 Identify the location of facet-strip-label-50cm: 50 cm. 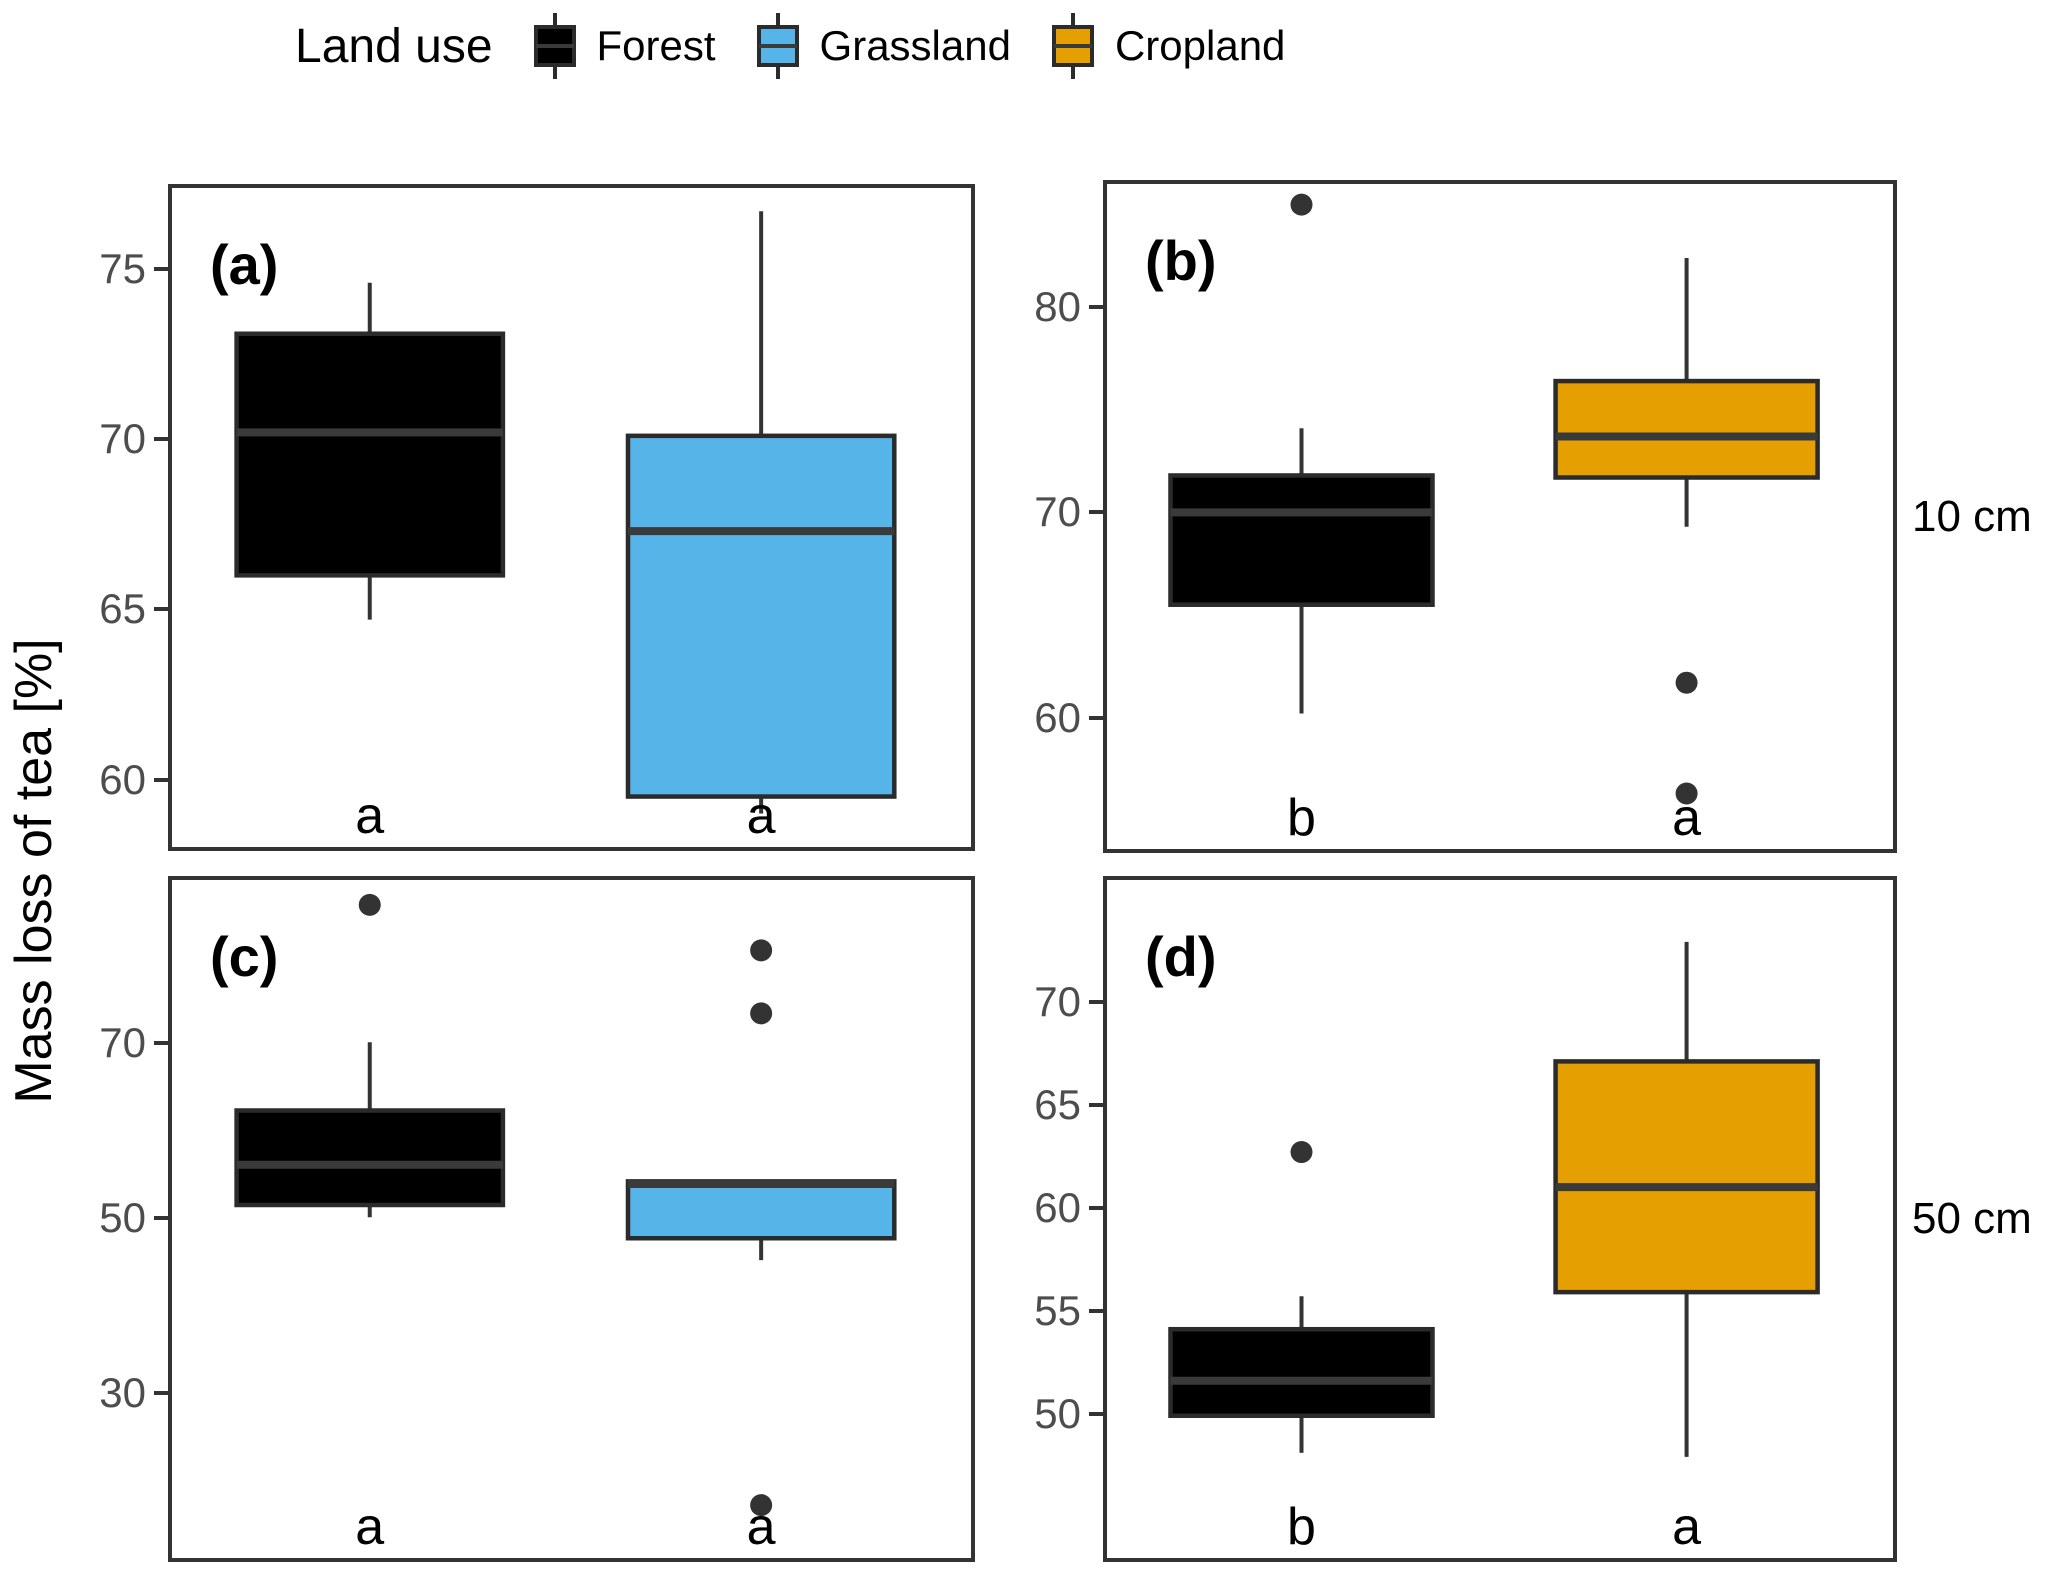
(1972, 1218).